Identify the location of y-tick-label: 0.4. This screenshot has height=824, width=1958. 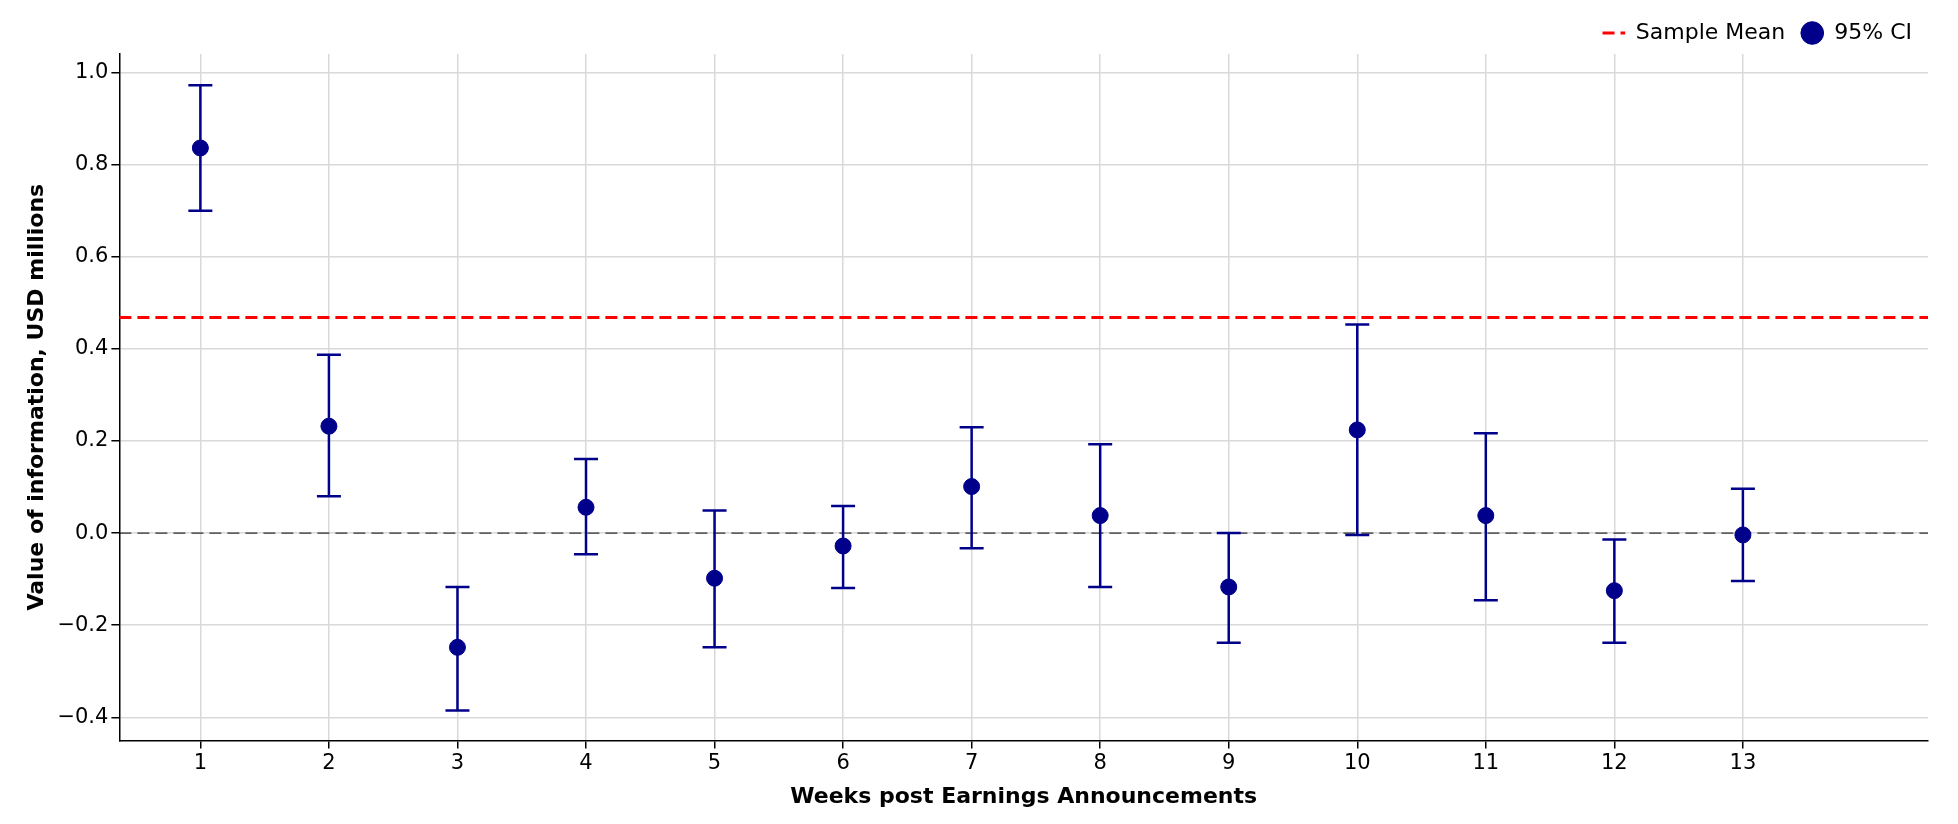
(91, 347).